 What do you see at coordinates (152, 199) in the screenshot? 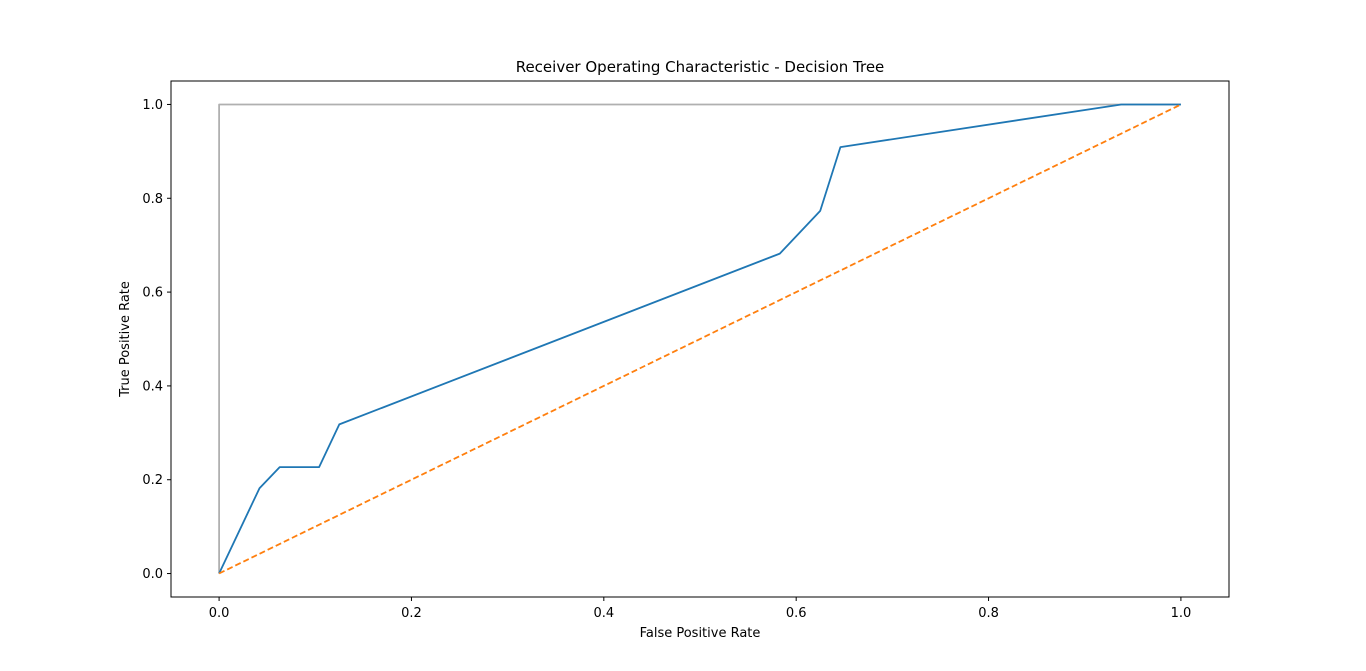
I see `y-tick-label: 0.8` at bounding box center [152, 199].